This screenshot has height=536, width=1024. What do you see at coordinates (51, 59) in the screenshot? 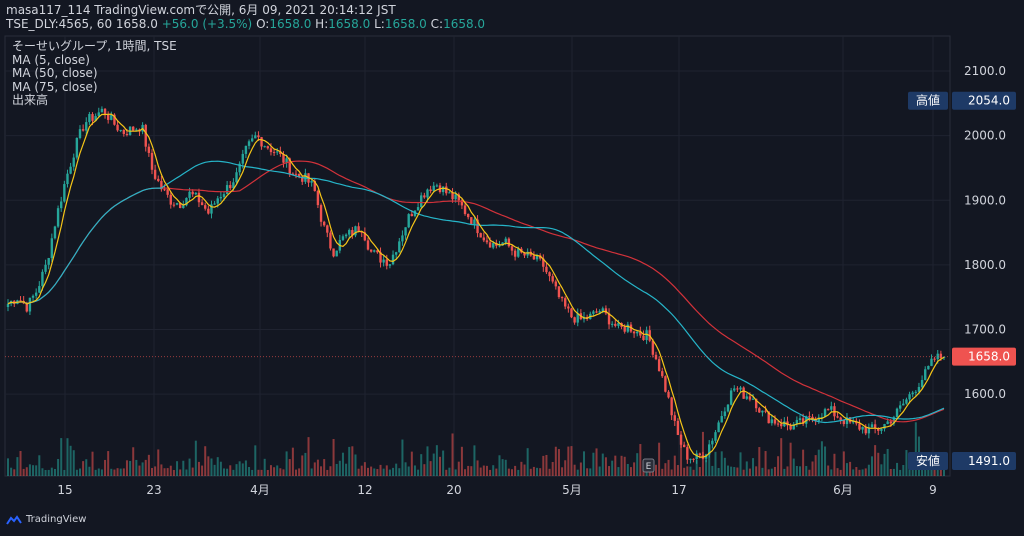
I see `legend-ma5: MA (5, close)` at bounding box center [51, 59].